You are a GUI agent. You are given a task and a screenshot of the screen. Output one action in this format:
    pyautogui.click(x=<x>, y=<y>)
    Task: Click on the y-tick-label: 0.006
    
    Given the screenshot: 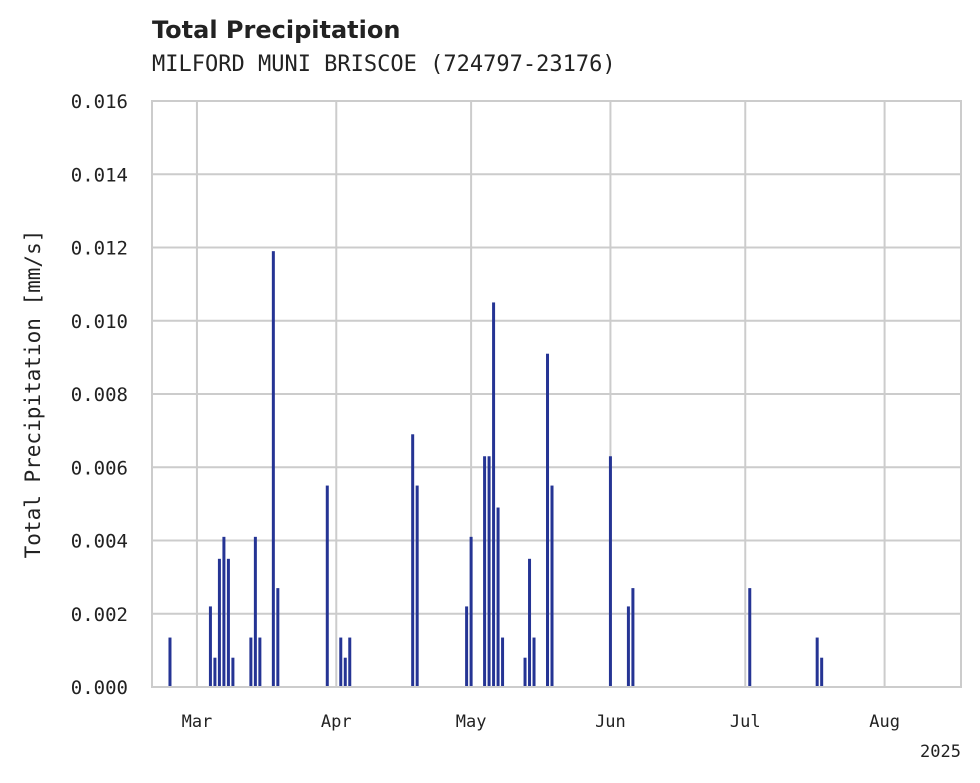 What is the action you would take?
    pyautogui.click(x=99, y=468)
    